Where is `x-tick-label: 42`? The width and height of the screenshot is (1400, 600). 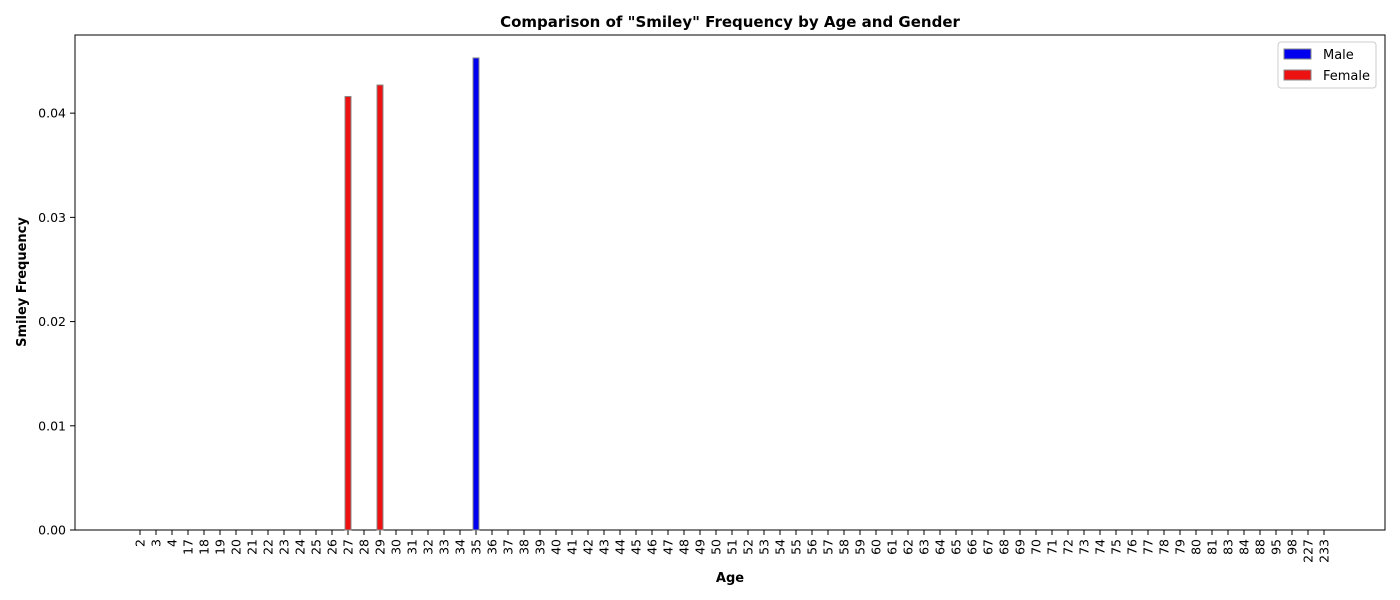
x-tick-label: 42 is located at coordinates (588, 547).